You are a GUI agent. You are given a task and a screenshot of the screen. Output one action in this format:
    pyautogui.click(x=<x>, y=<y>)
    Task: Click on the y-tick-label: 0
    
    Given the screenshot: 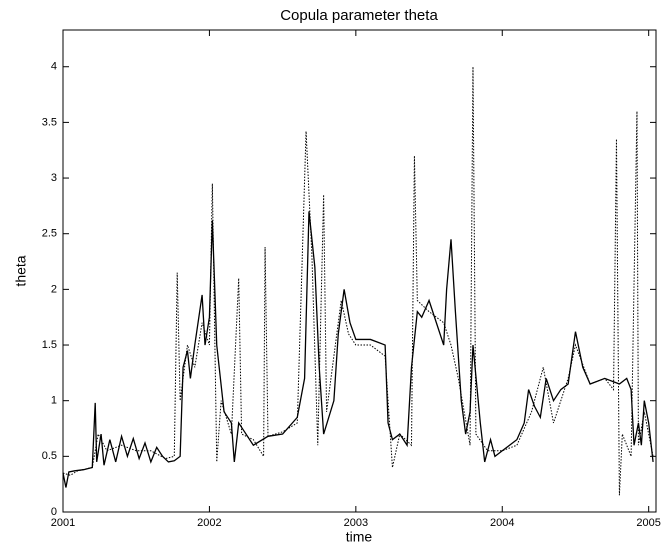 What is the action you would take?
    pyautogui.click(x=54, y=512)
    